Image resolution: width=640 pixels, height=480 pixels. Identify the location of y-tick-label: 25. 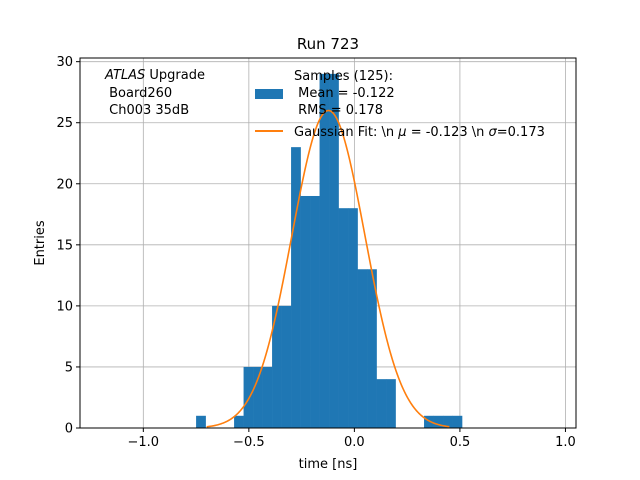
(64, 123).